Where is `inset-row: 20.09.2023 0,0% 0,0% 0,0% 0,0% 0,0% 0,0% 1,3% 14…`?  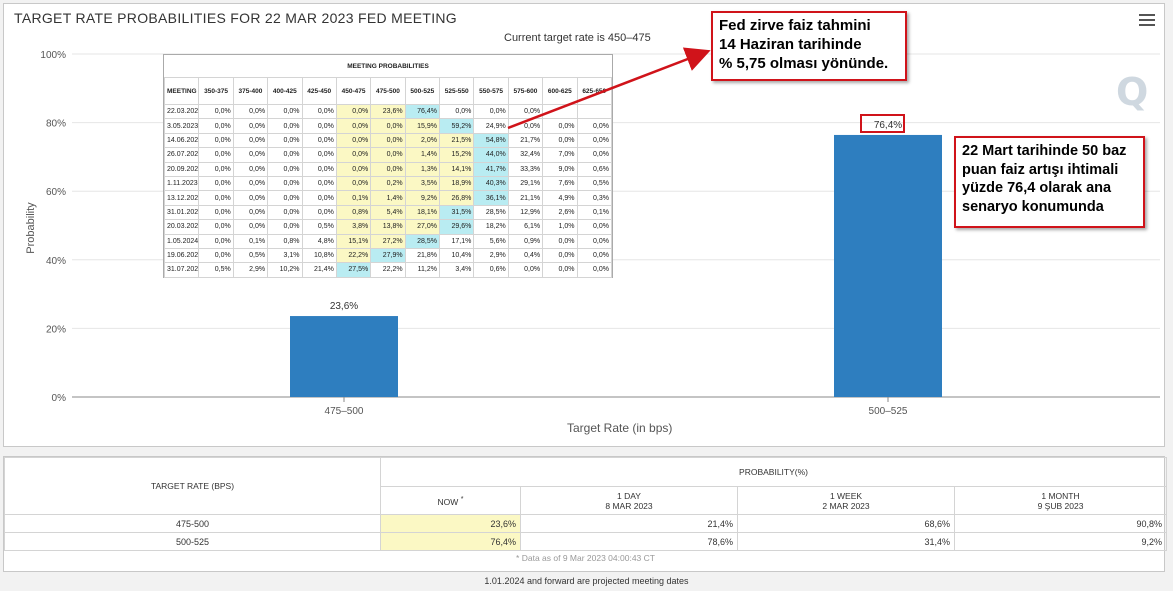 inset-row: 20.09.2023 0,0% 0,0% 0,0% 0,0% 0,0% 0,0% 1,3% 14… is located at coordinates (387, 169).